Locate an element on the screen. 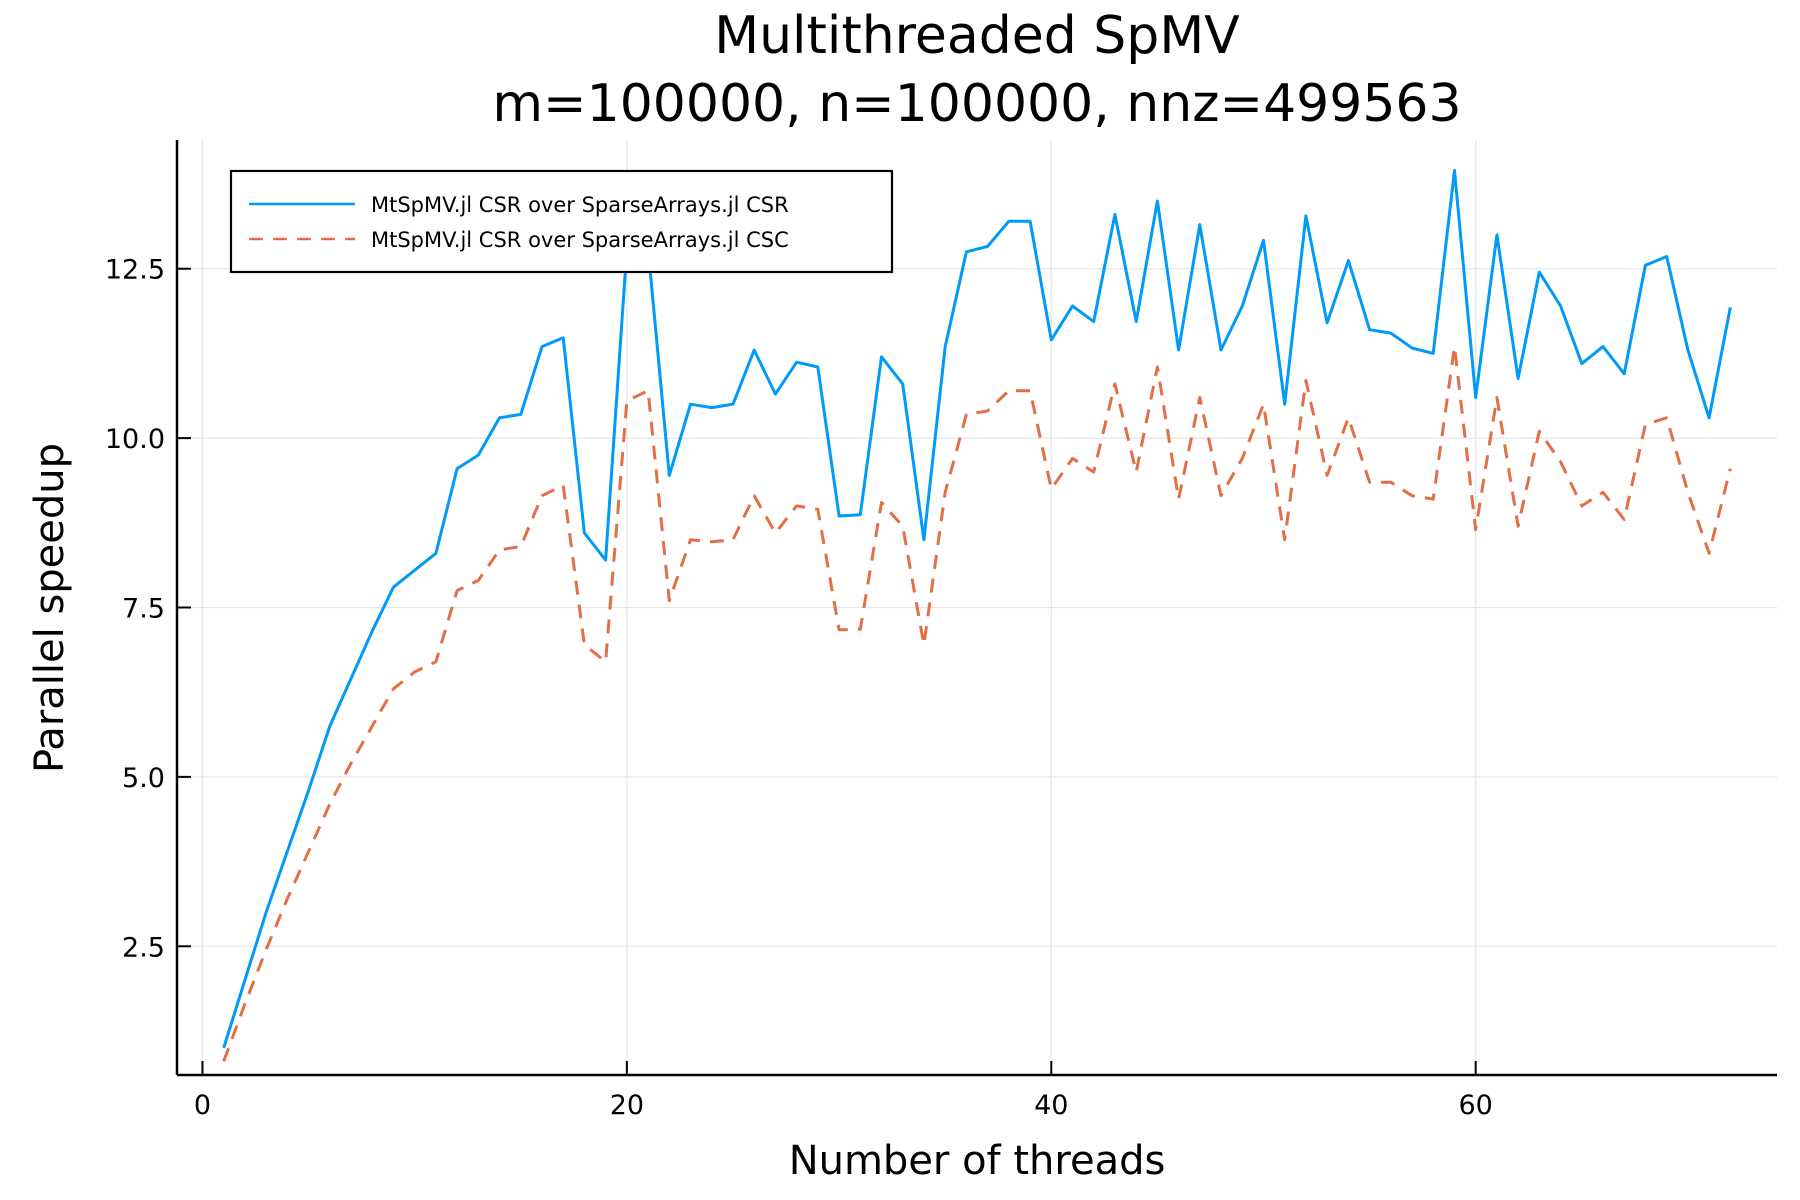  chart-title: Multithreaded SpMV is located at coordinates (977, 36).